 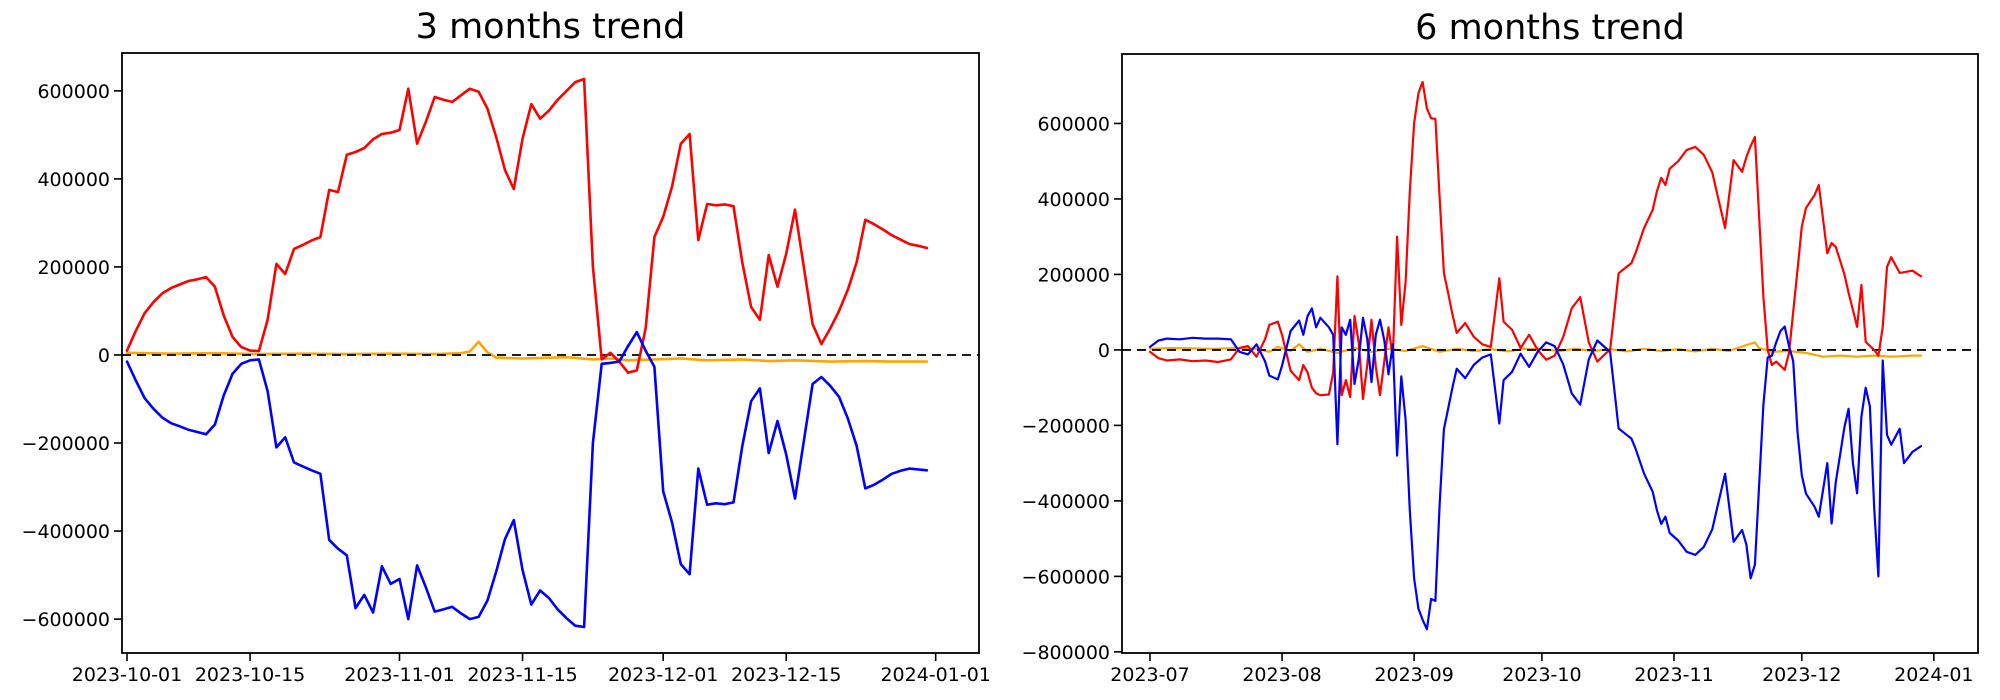 I want to click on x-axis-tick-label: 2023-11-01, so click(x=399, y=675).